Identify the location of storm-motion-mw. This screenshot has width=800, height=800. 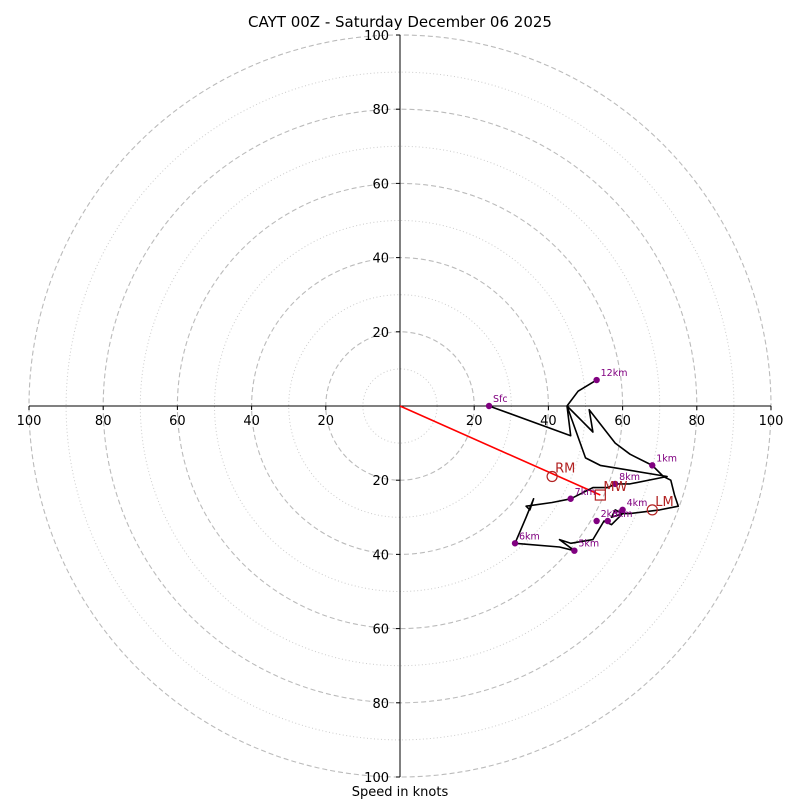
(600, 495).